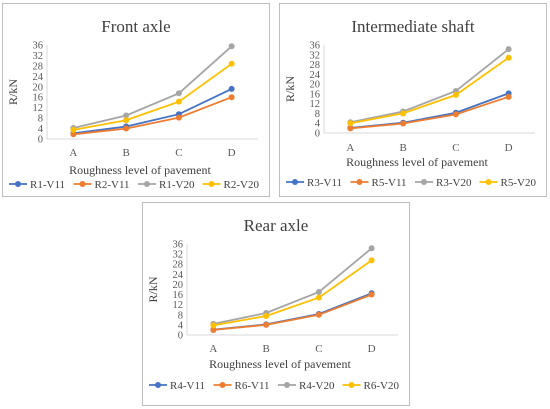 Image resolution: width=550 pixels, height=409 pixels. What do you see at coordinates (177, 185) in the screenshot?
I see `legend-label: R1-V20` at bounding box center [177, 185].